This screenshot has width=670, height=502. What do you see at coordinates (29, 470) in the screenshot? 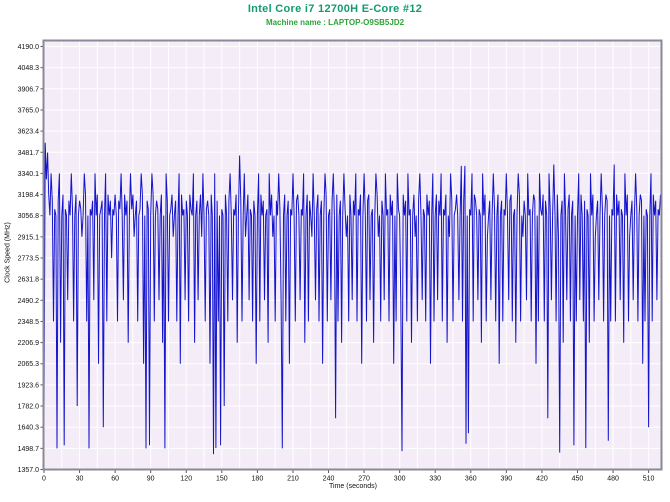
I see `y-tick-label: 1357.0` at bounding box center [29, 470].